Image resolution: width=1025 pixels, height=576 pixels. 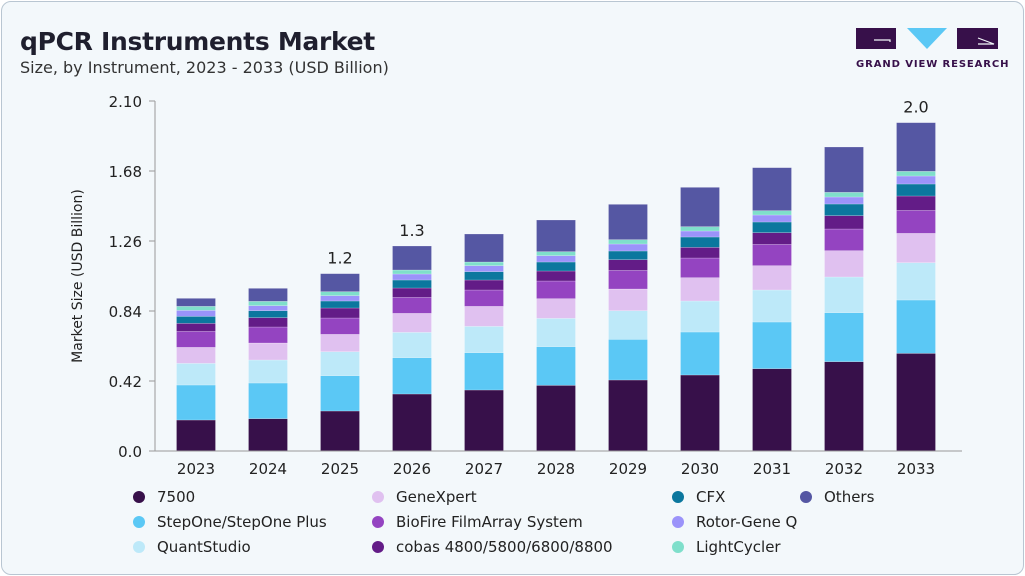 What do you see at coordinates (242, 522) in the screenshot?
I see `legend-label: StepOne/StepOne Plus` at bounding box center [242, 522].